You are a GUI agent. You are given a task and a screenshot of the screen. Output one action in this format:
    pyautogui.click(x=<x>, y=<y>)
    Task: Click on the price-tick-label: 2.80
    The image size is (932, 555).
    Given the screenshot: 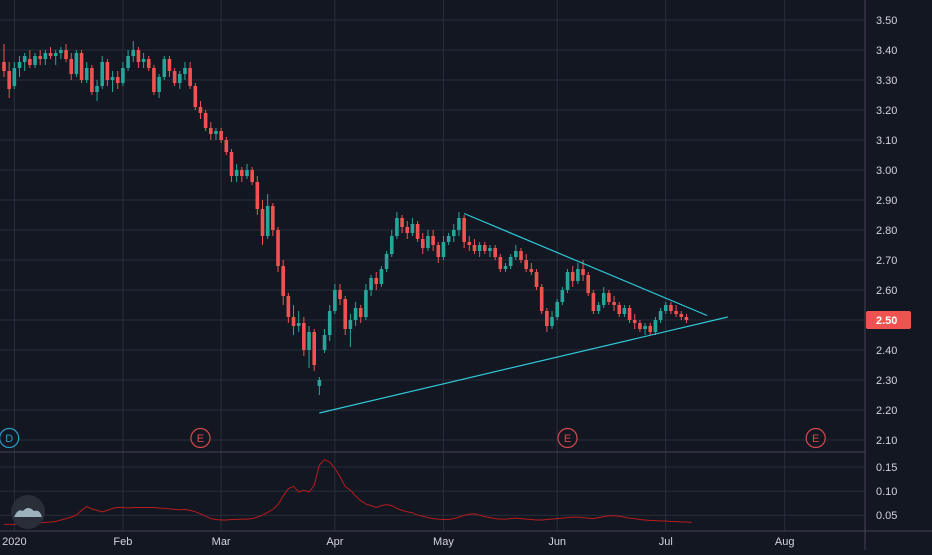 What is the action you would take?
    pyautogui.click(x=886, y=231)
    